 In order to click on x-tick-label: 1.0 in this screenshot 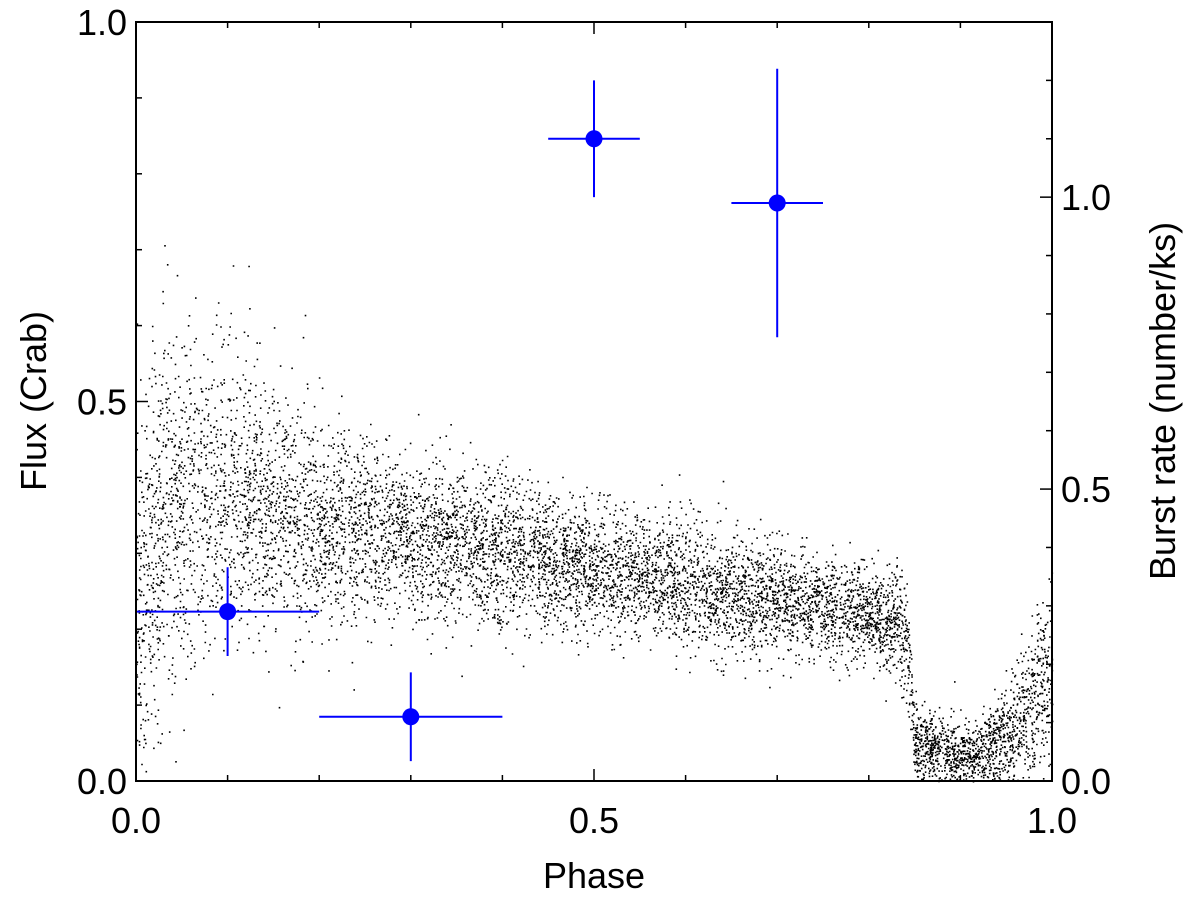, I will do `click(1052, 820)`.